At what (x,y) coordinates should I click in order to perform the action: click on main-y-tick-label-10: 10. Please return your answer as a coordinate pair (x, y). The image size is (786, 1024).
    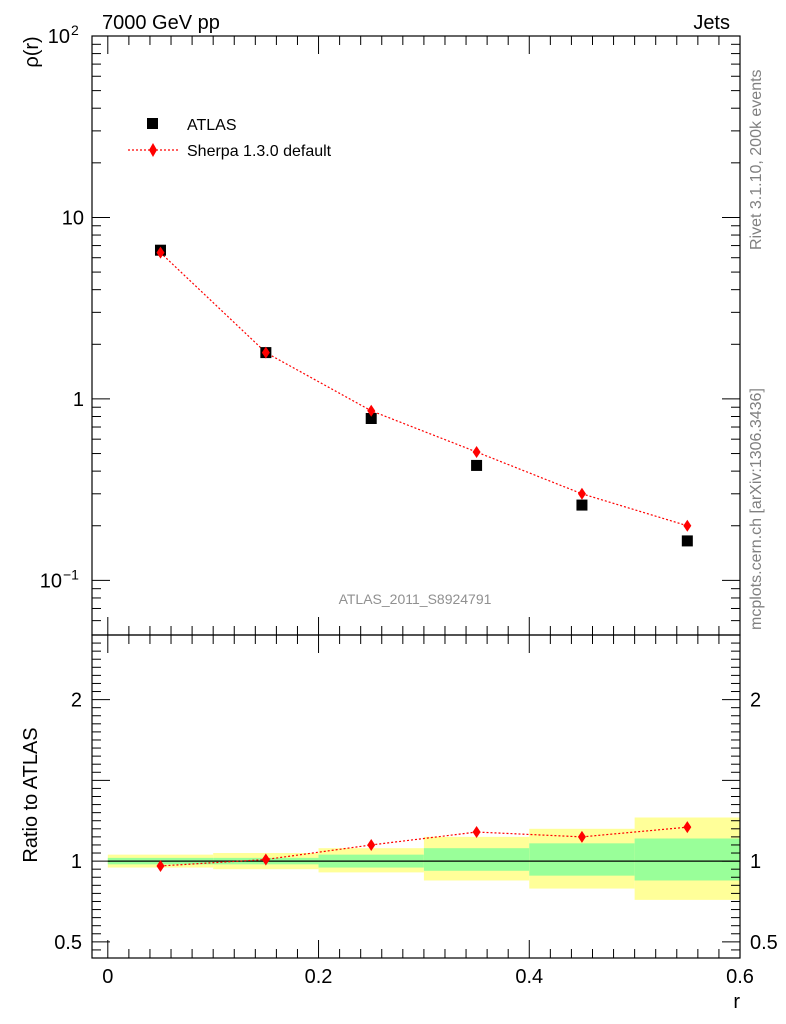
    Looking at the image, I should click on (73, 218).